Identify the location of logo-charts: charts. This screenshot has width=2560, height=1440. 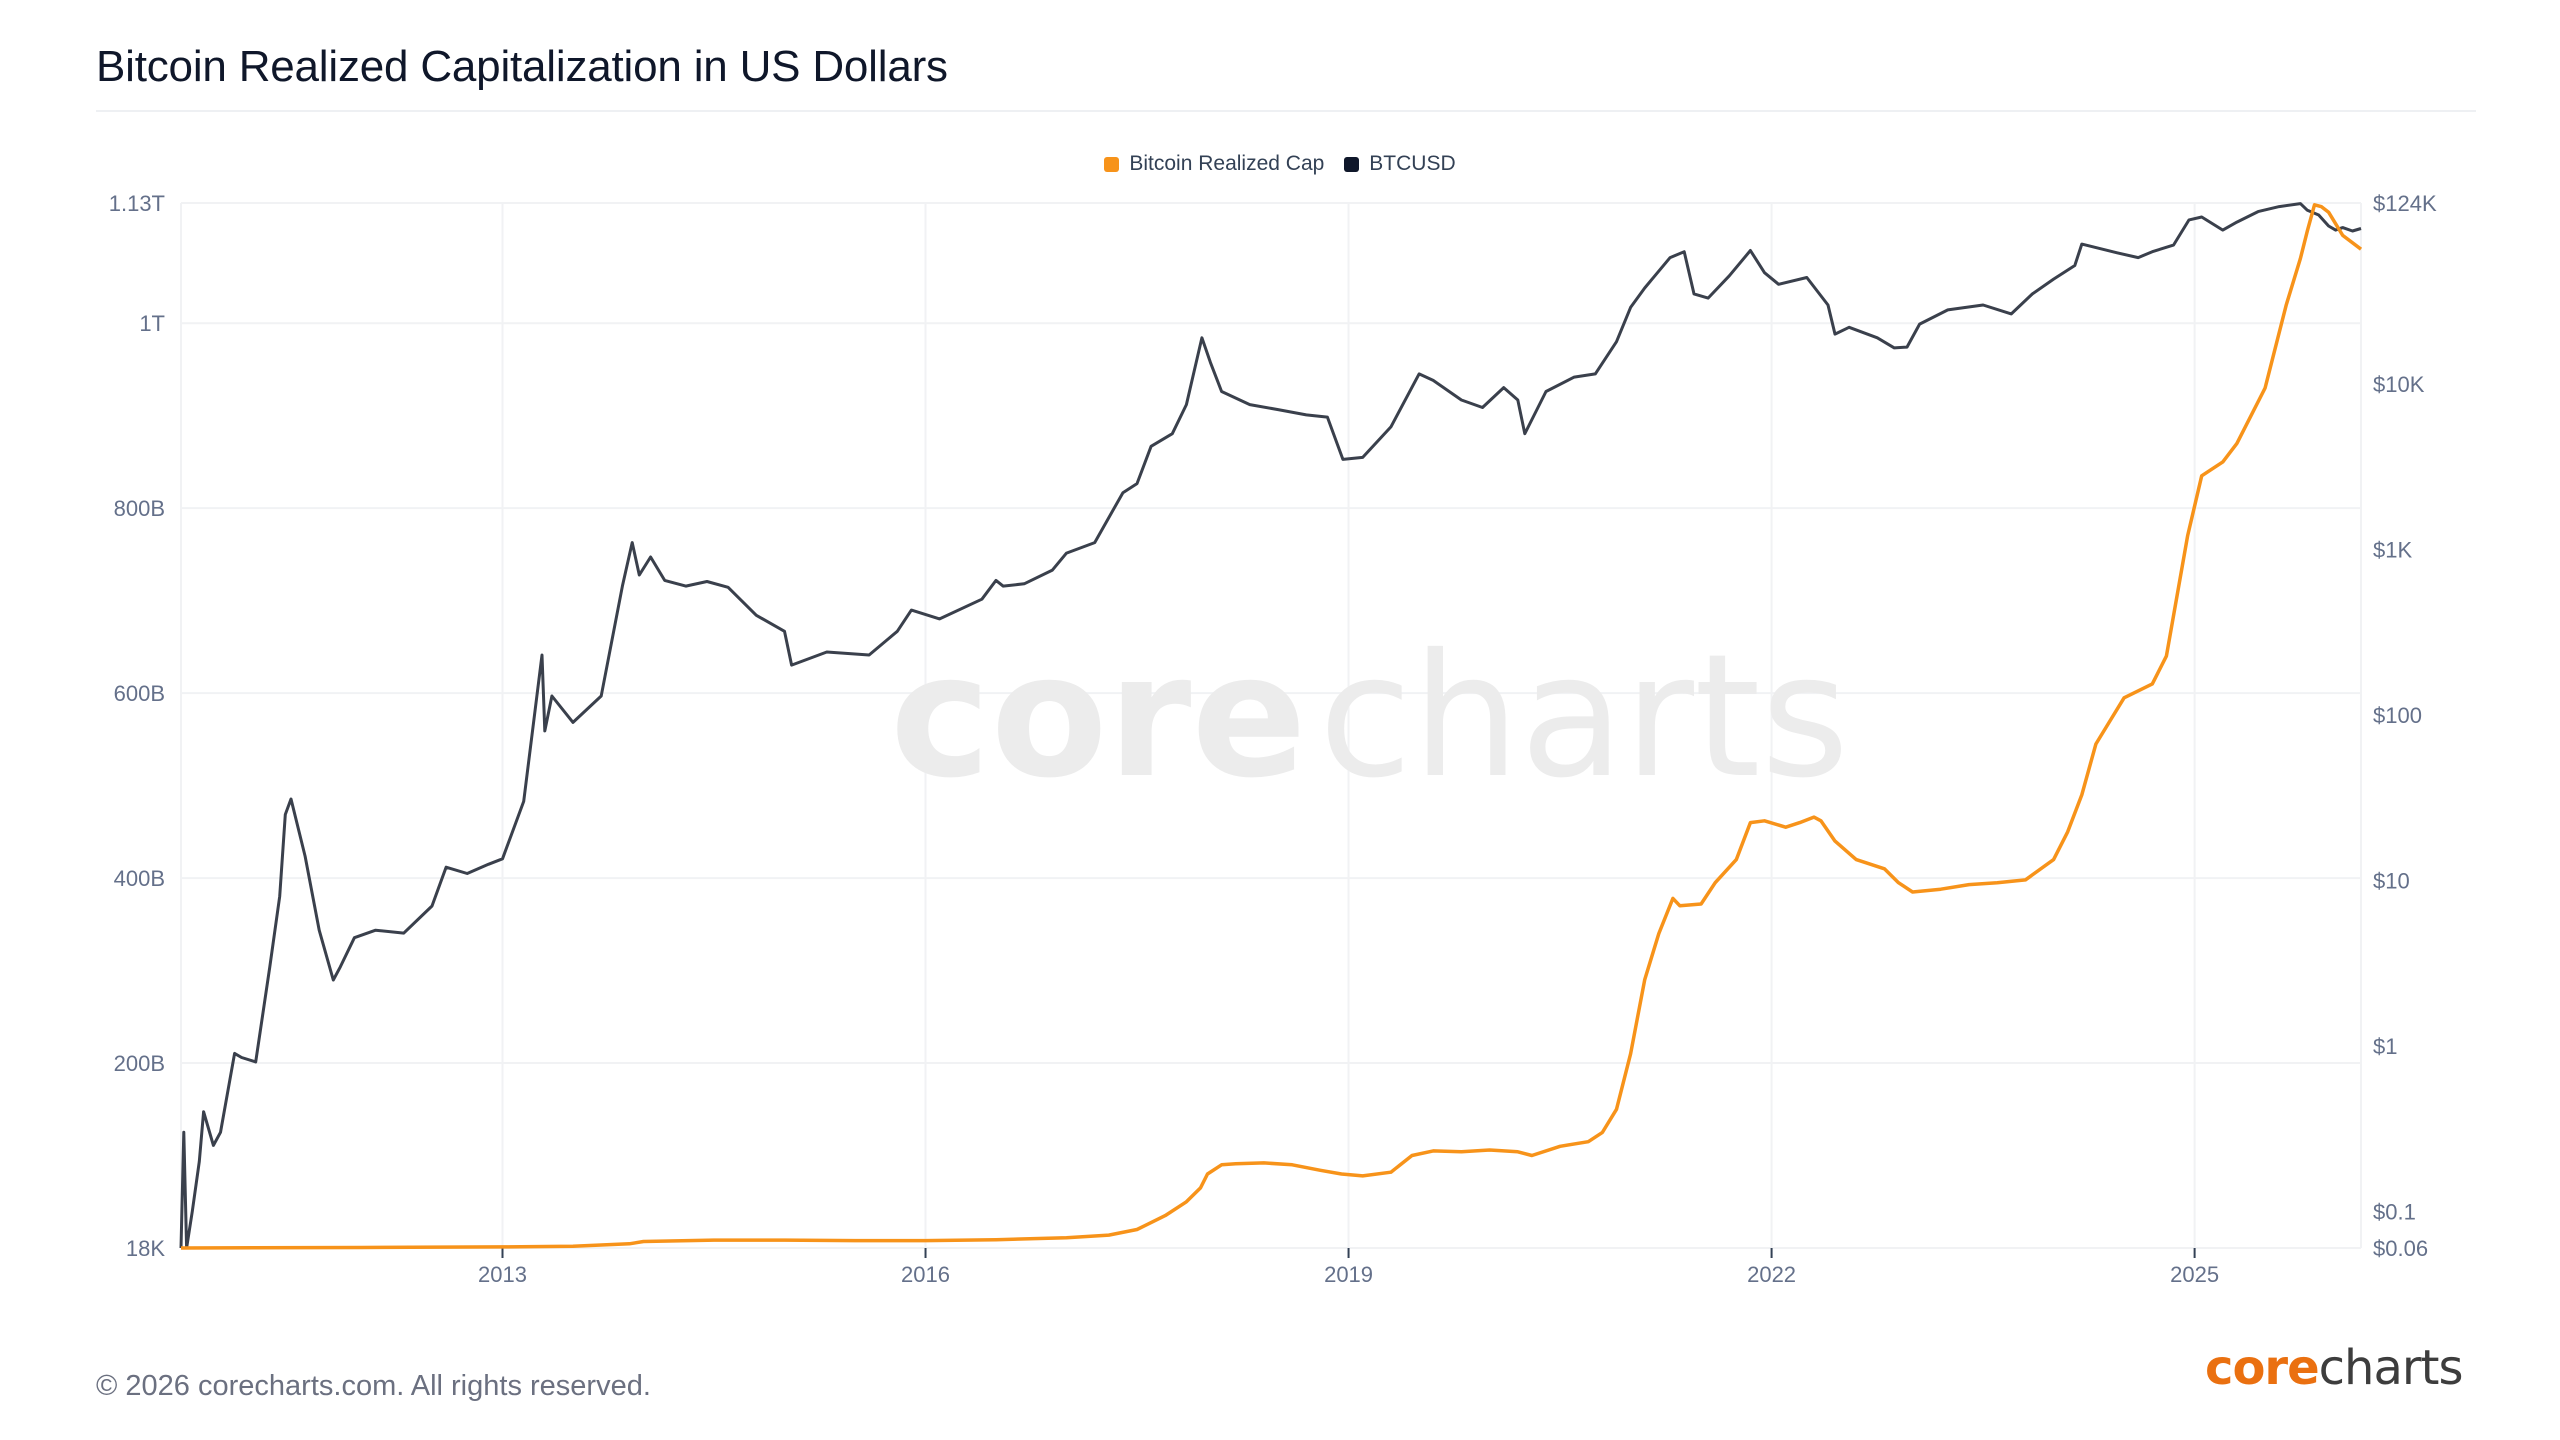
(2391, 1368).